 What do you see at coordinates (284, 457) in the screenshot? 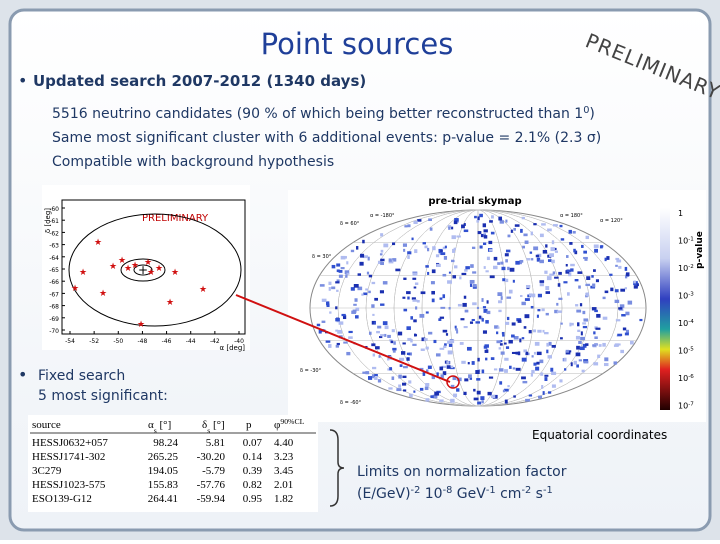
I see `table-cell: 3.23` at bounding box center [284, 457].